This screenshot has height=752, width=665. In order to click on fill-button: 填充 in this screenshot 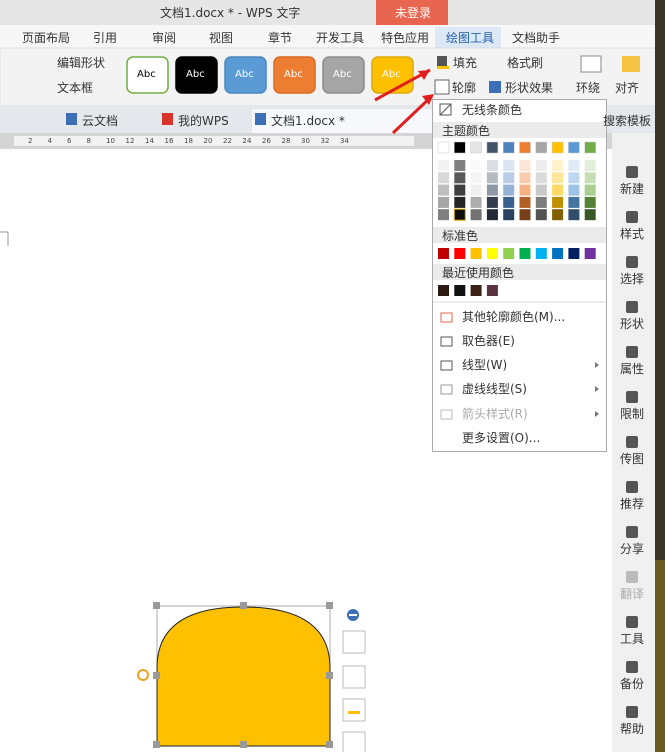, I will do `click(465, 63)`.